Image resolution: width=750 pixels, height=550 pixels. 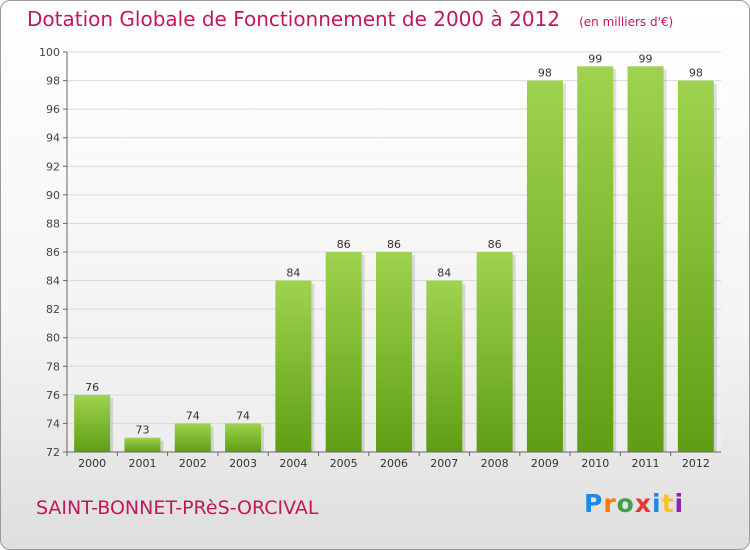 I want to click on bar-2002, so click(x=192, y=437).